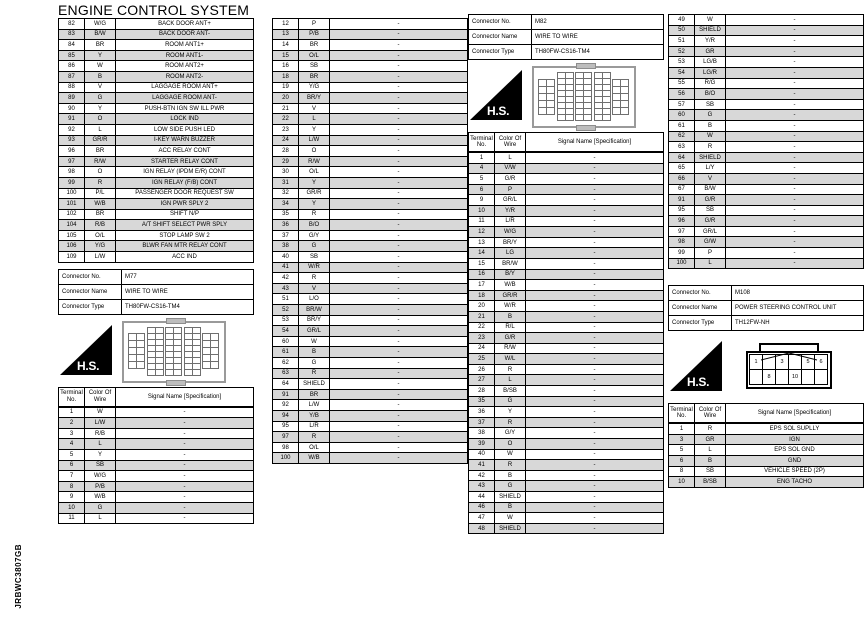 This screenshot has height=621, width=866. Describe the element at coordinates (681, 450) in the screenshot. I see `terminal-cell: 5` at that location.